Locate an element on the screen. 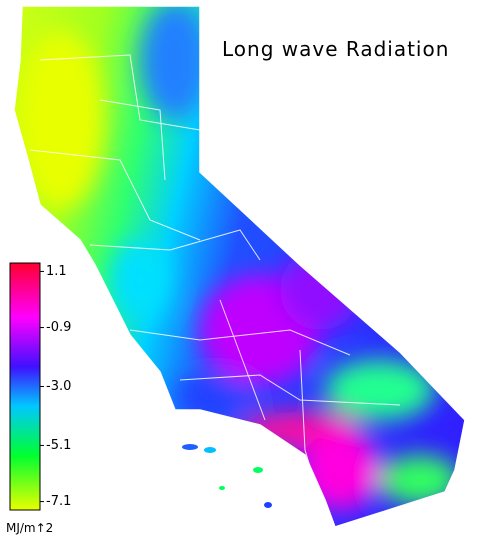  colorbar-unit: MJ/m↑2 is located at coordinates (29, 528).